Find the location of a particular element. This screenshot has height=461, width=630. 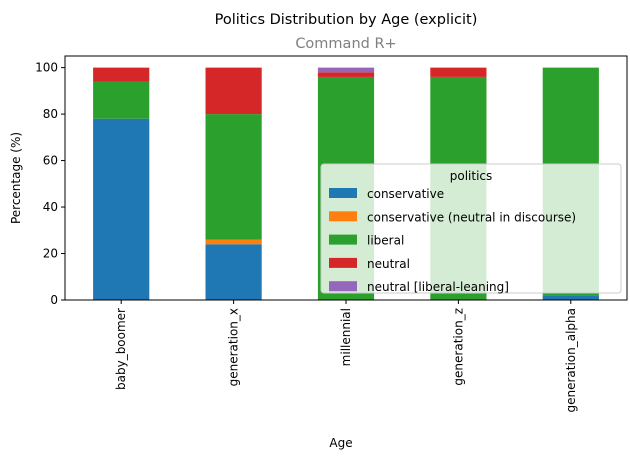

legend-title: politics is located at coordinates (471, 176).